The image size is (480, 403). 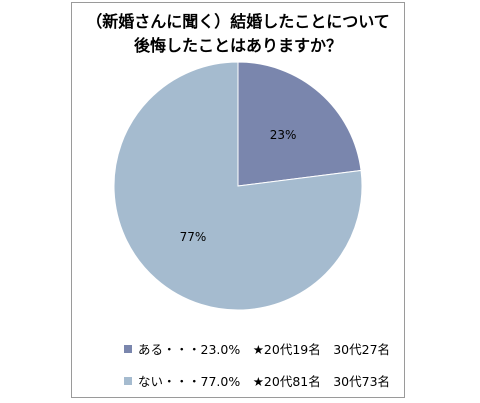 What do you see at coordinates (237, 45) in the screenshot?
I see `chart-title-line-2: 後悔したことはありますか？` at bounding box center [237, 45].